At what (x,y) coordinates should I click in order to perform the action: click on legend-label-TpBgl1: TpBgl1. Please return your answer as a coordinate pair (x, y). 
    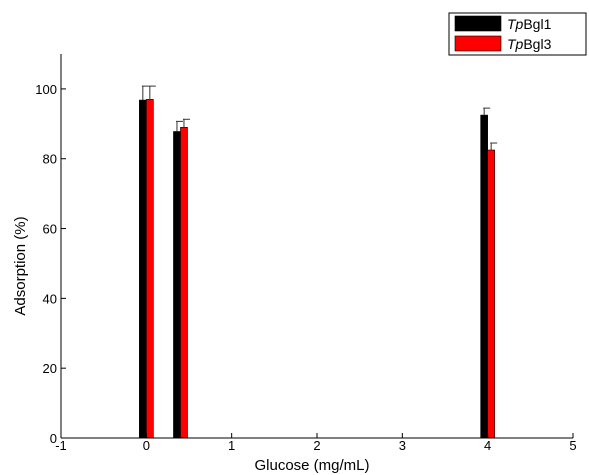
    Looking at the image, I should click on (529, 24).